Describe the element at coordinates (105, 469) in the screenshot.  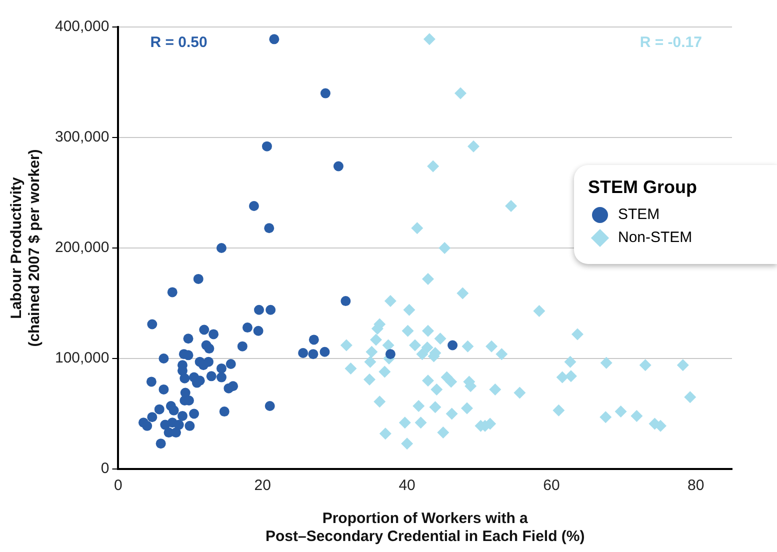
I see `y-tick-label: 0` at that location.